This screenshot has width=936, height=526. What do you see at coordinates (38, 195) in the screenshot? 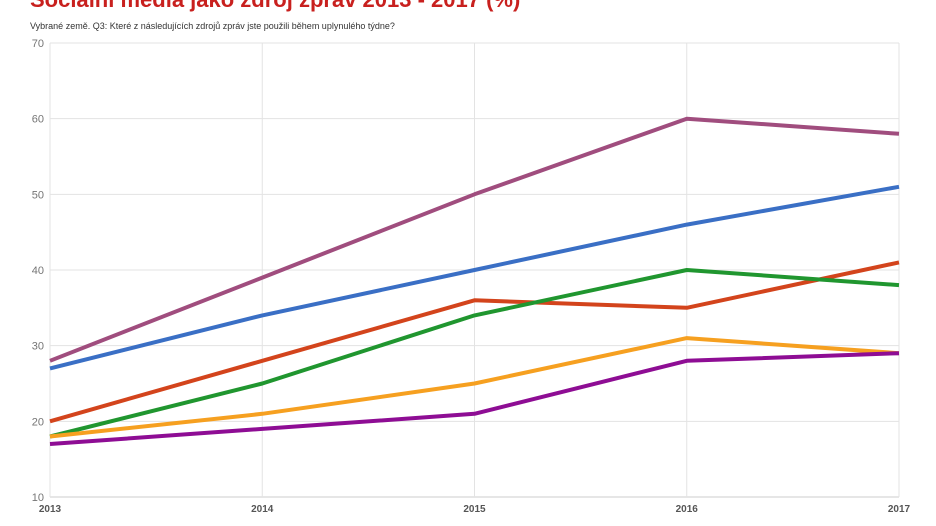
I see `y-tick-label: 50` at bounding box center [38, 195].